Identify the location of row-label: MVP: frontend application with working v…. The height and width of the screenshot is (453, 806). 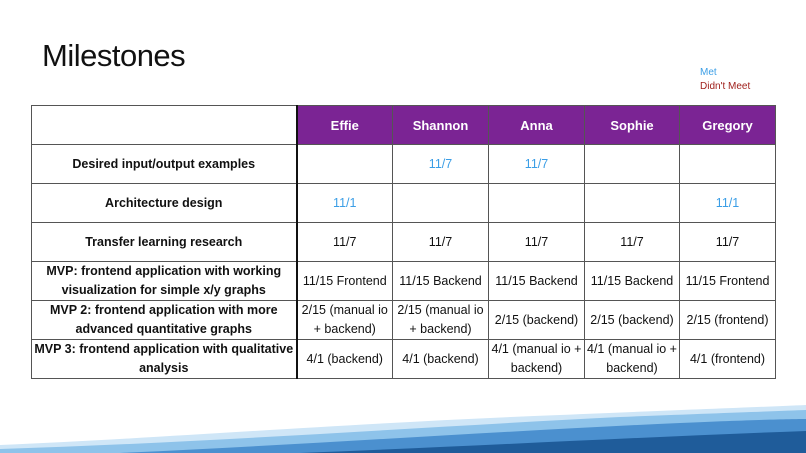
(164, 281).